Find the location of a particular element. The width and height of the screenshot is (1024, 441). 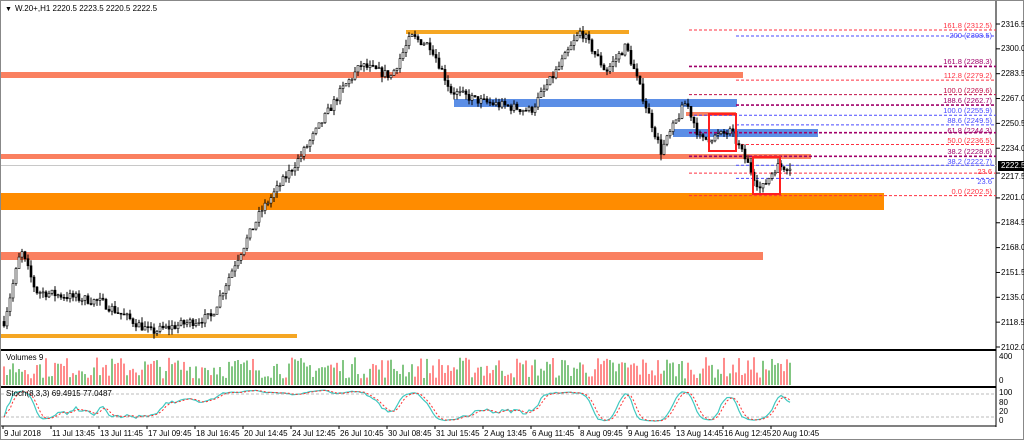

fib-level-label: 38.2 (2222.7) is located at coordinates (969, 162).